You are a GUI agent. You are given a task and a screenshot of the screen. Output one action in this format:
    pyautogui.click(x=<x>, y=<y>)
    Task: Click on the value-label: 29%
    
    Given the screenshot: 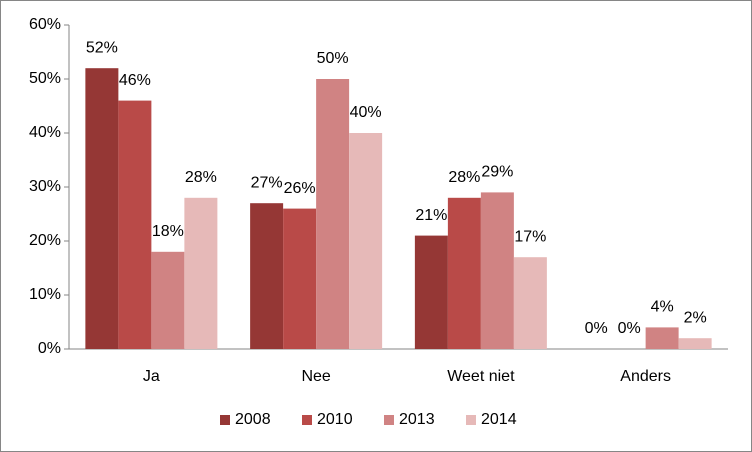 What is the action you would take?
    pyautogui.click(x=497, y=172)
    